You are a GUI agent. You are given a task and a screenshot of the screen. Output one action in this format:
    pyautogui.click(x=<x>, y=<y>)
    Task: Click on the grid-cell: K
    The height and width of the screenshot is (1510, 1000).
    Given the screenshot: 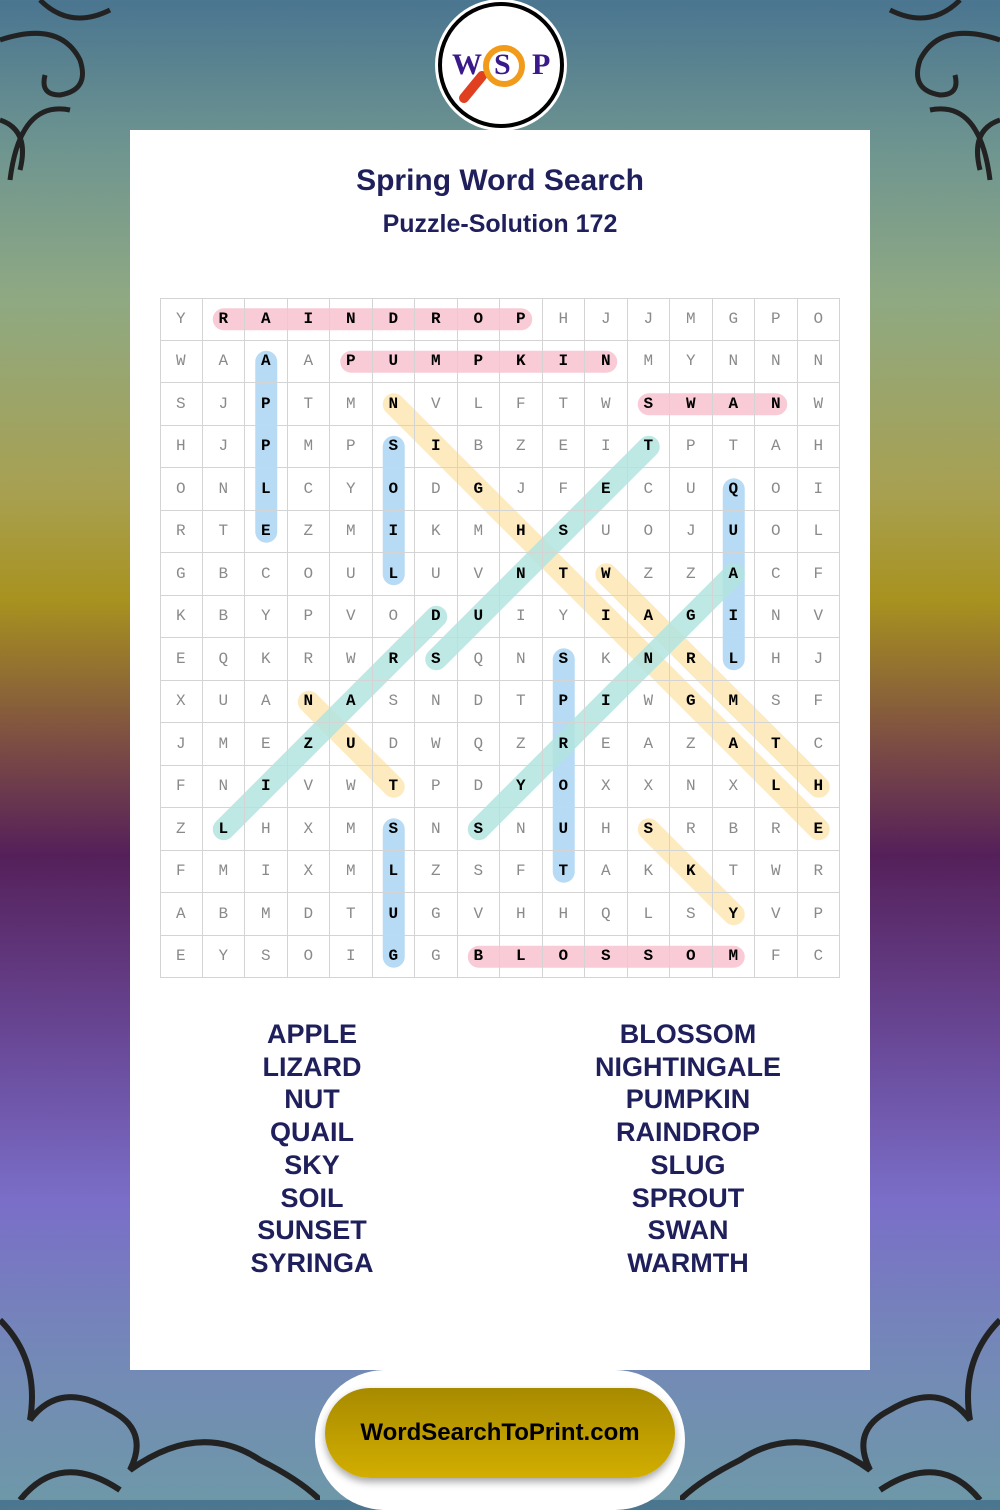 What is the action you would take?
    pyautogui.click(x=648, y=871)
    